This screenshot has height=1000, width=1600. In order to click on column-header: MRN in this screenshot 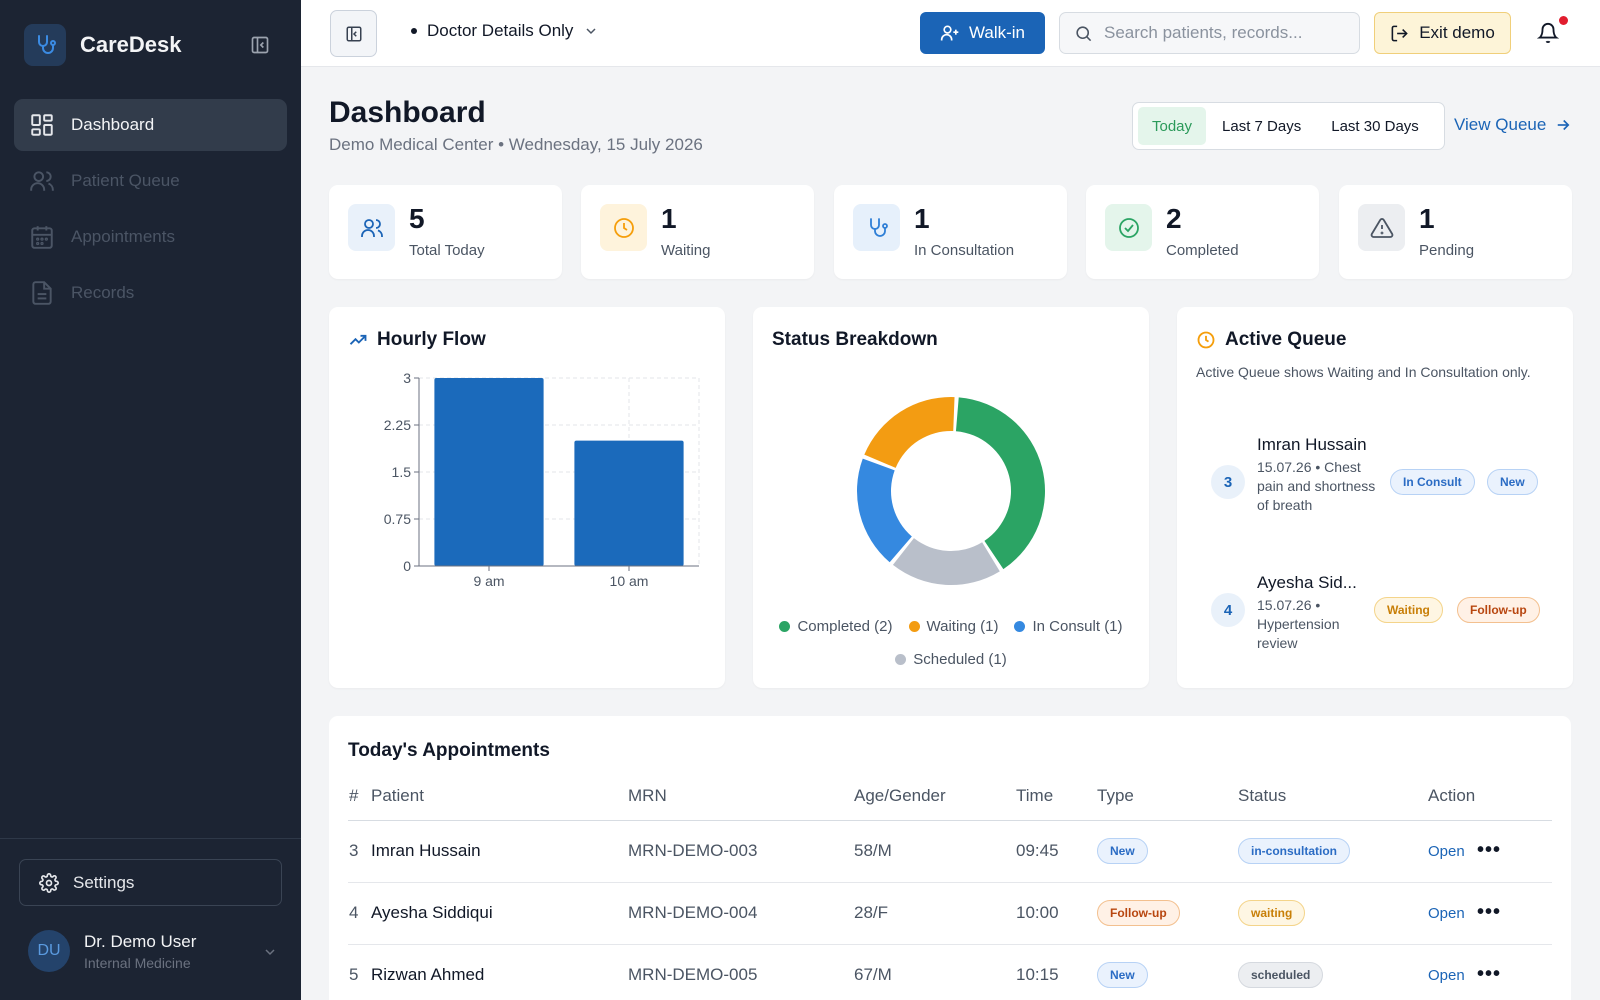, I will do `click(647, 795)`.